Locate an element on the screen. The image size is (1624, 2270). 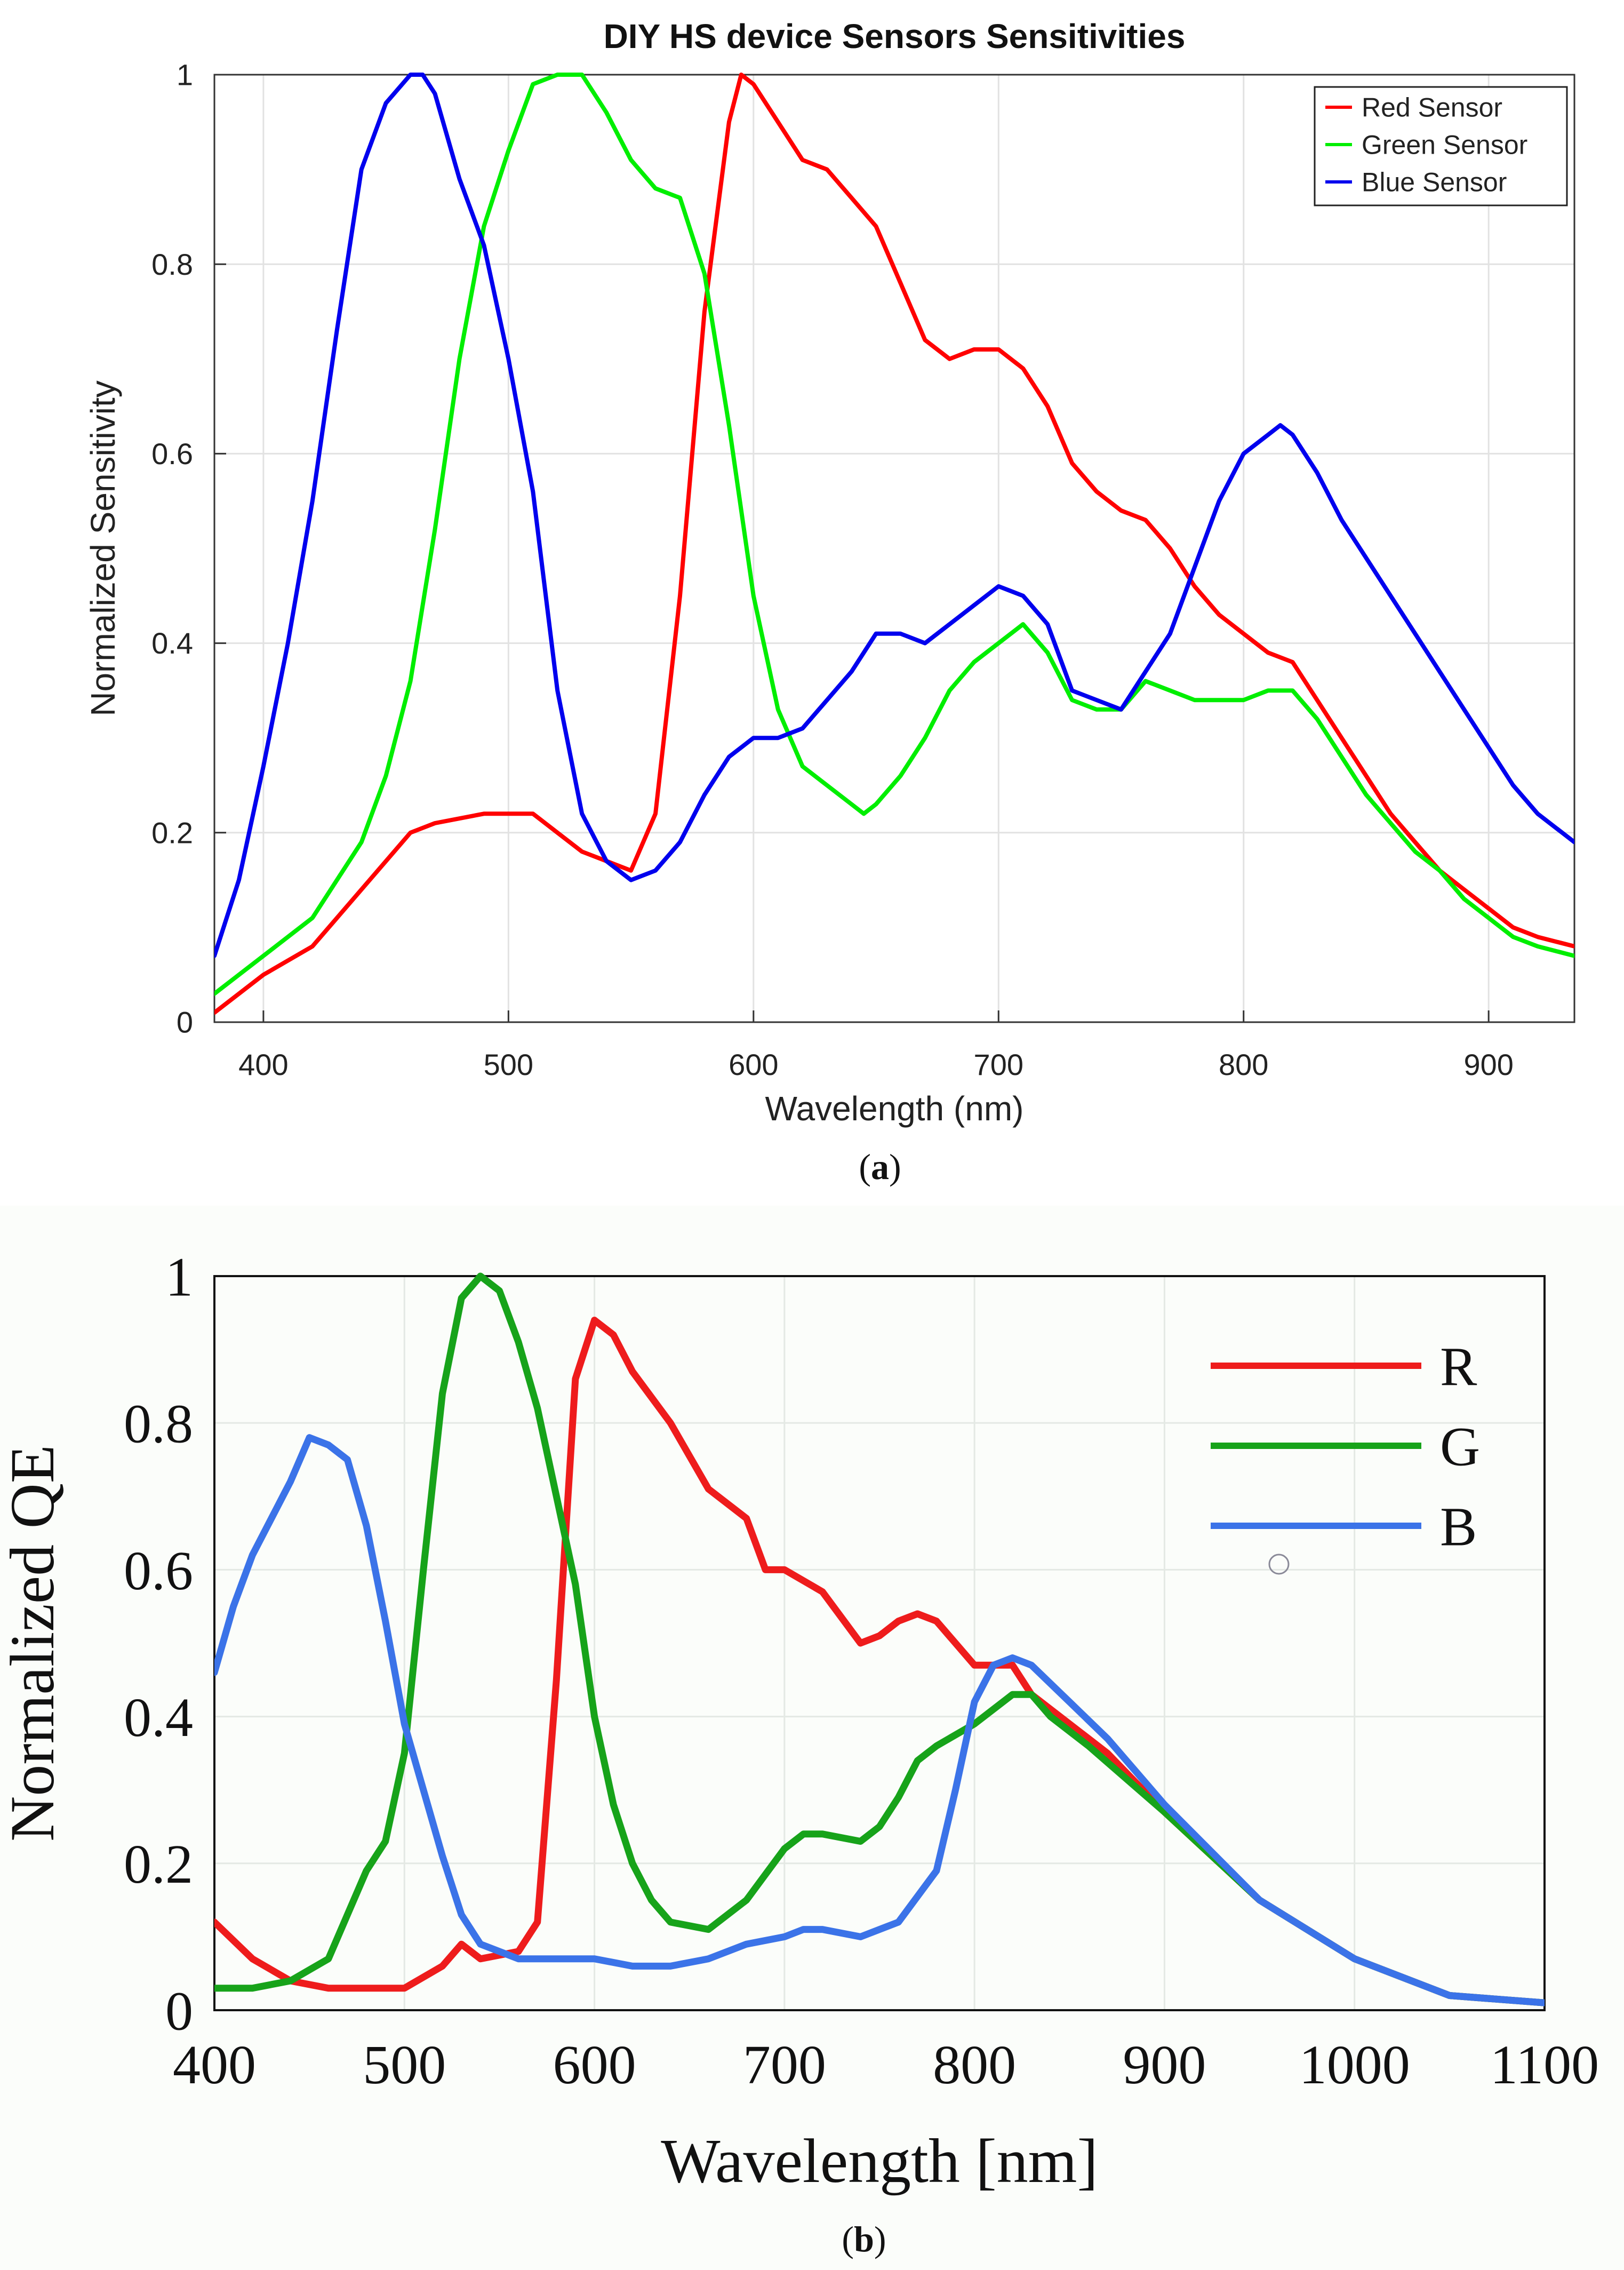
chart-b-legend-label-b: B is located at coordinates (1458, 1526).